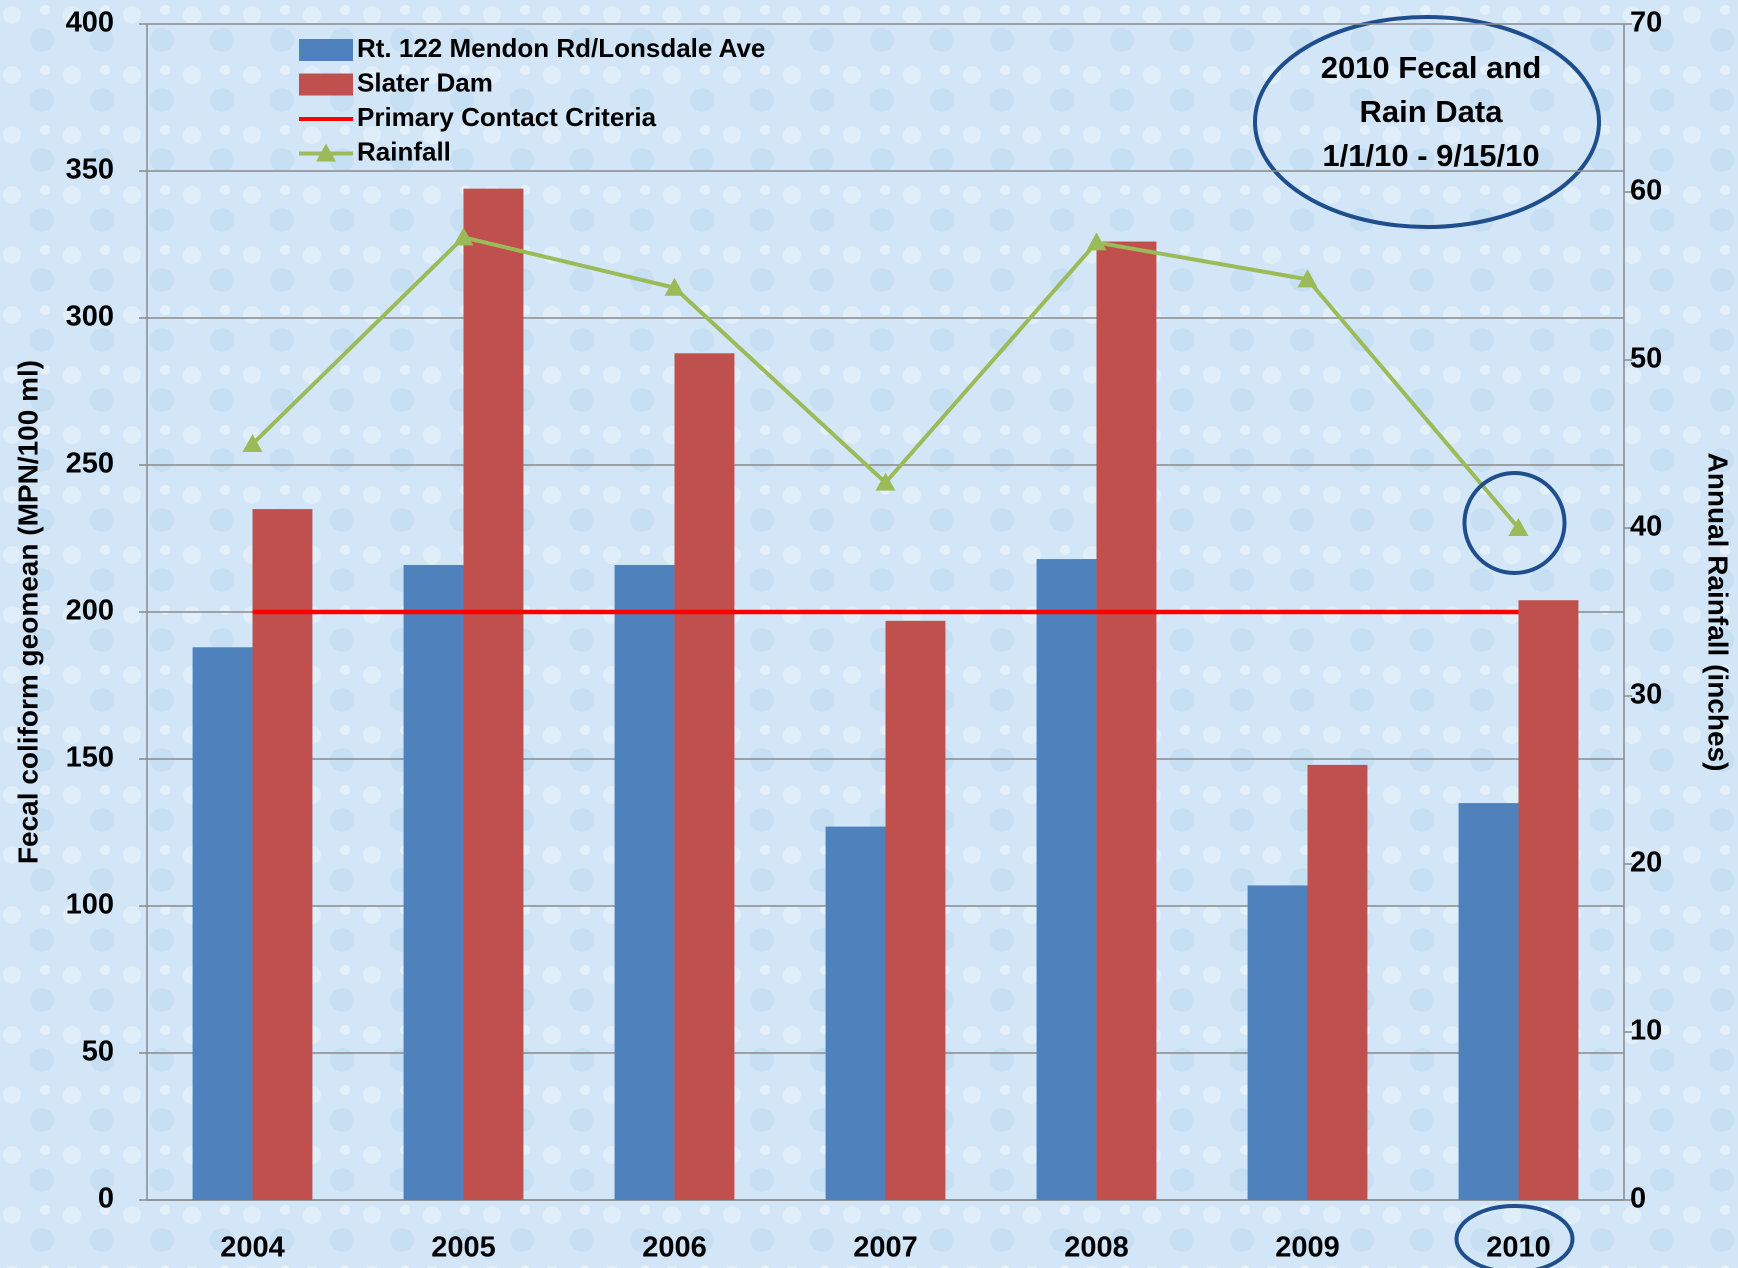 This screenshot has width=1738, height=1268. Describe the element at coordinates (1646, 863) in the screenshot. I see `y2-tick-label: 20` at that location.